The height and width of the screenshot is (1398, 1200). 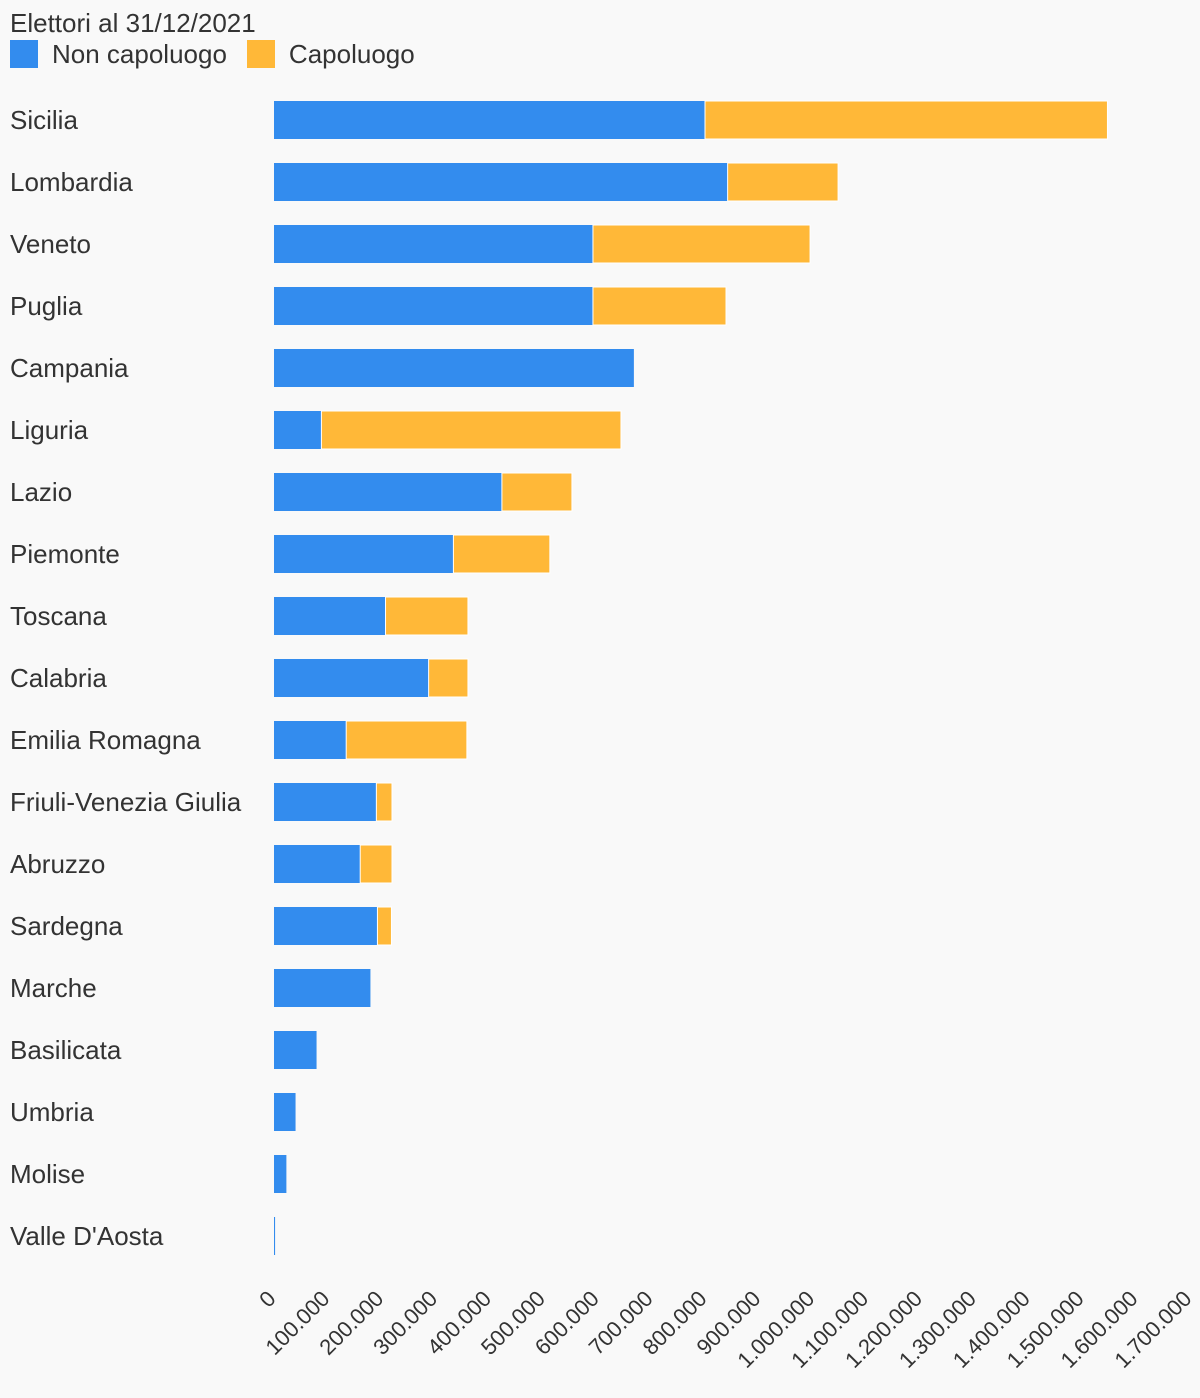 What do you see at coordinates (433, 244) in the screenshot?
I see `bar-veneto-non-capoluogo` at bounding box center [433, 244].